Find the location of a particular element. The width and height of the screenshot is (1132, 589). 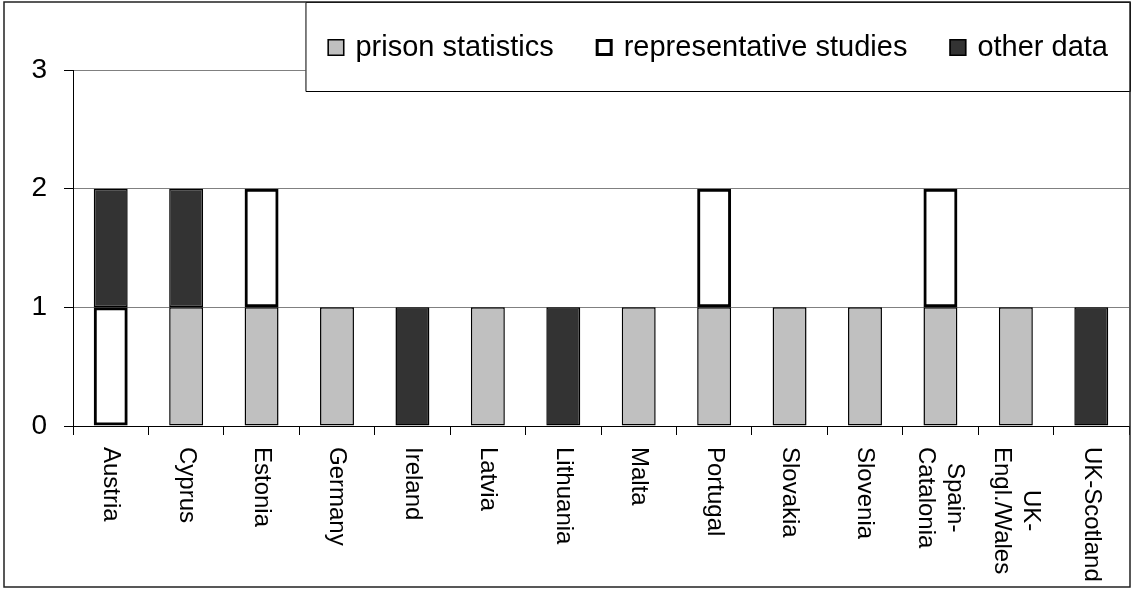

legend-label: prison statistics is located at coordinates (454, 45).